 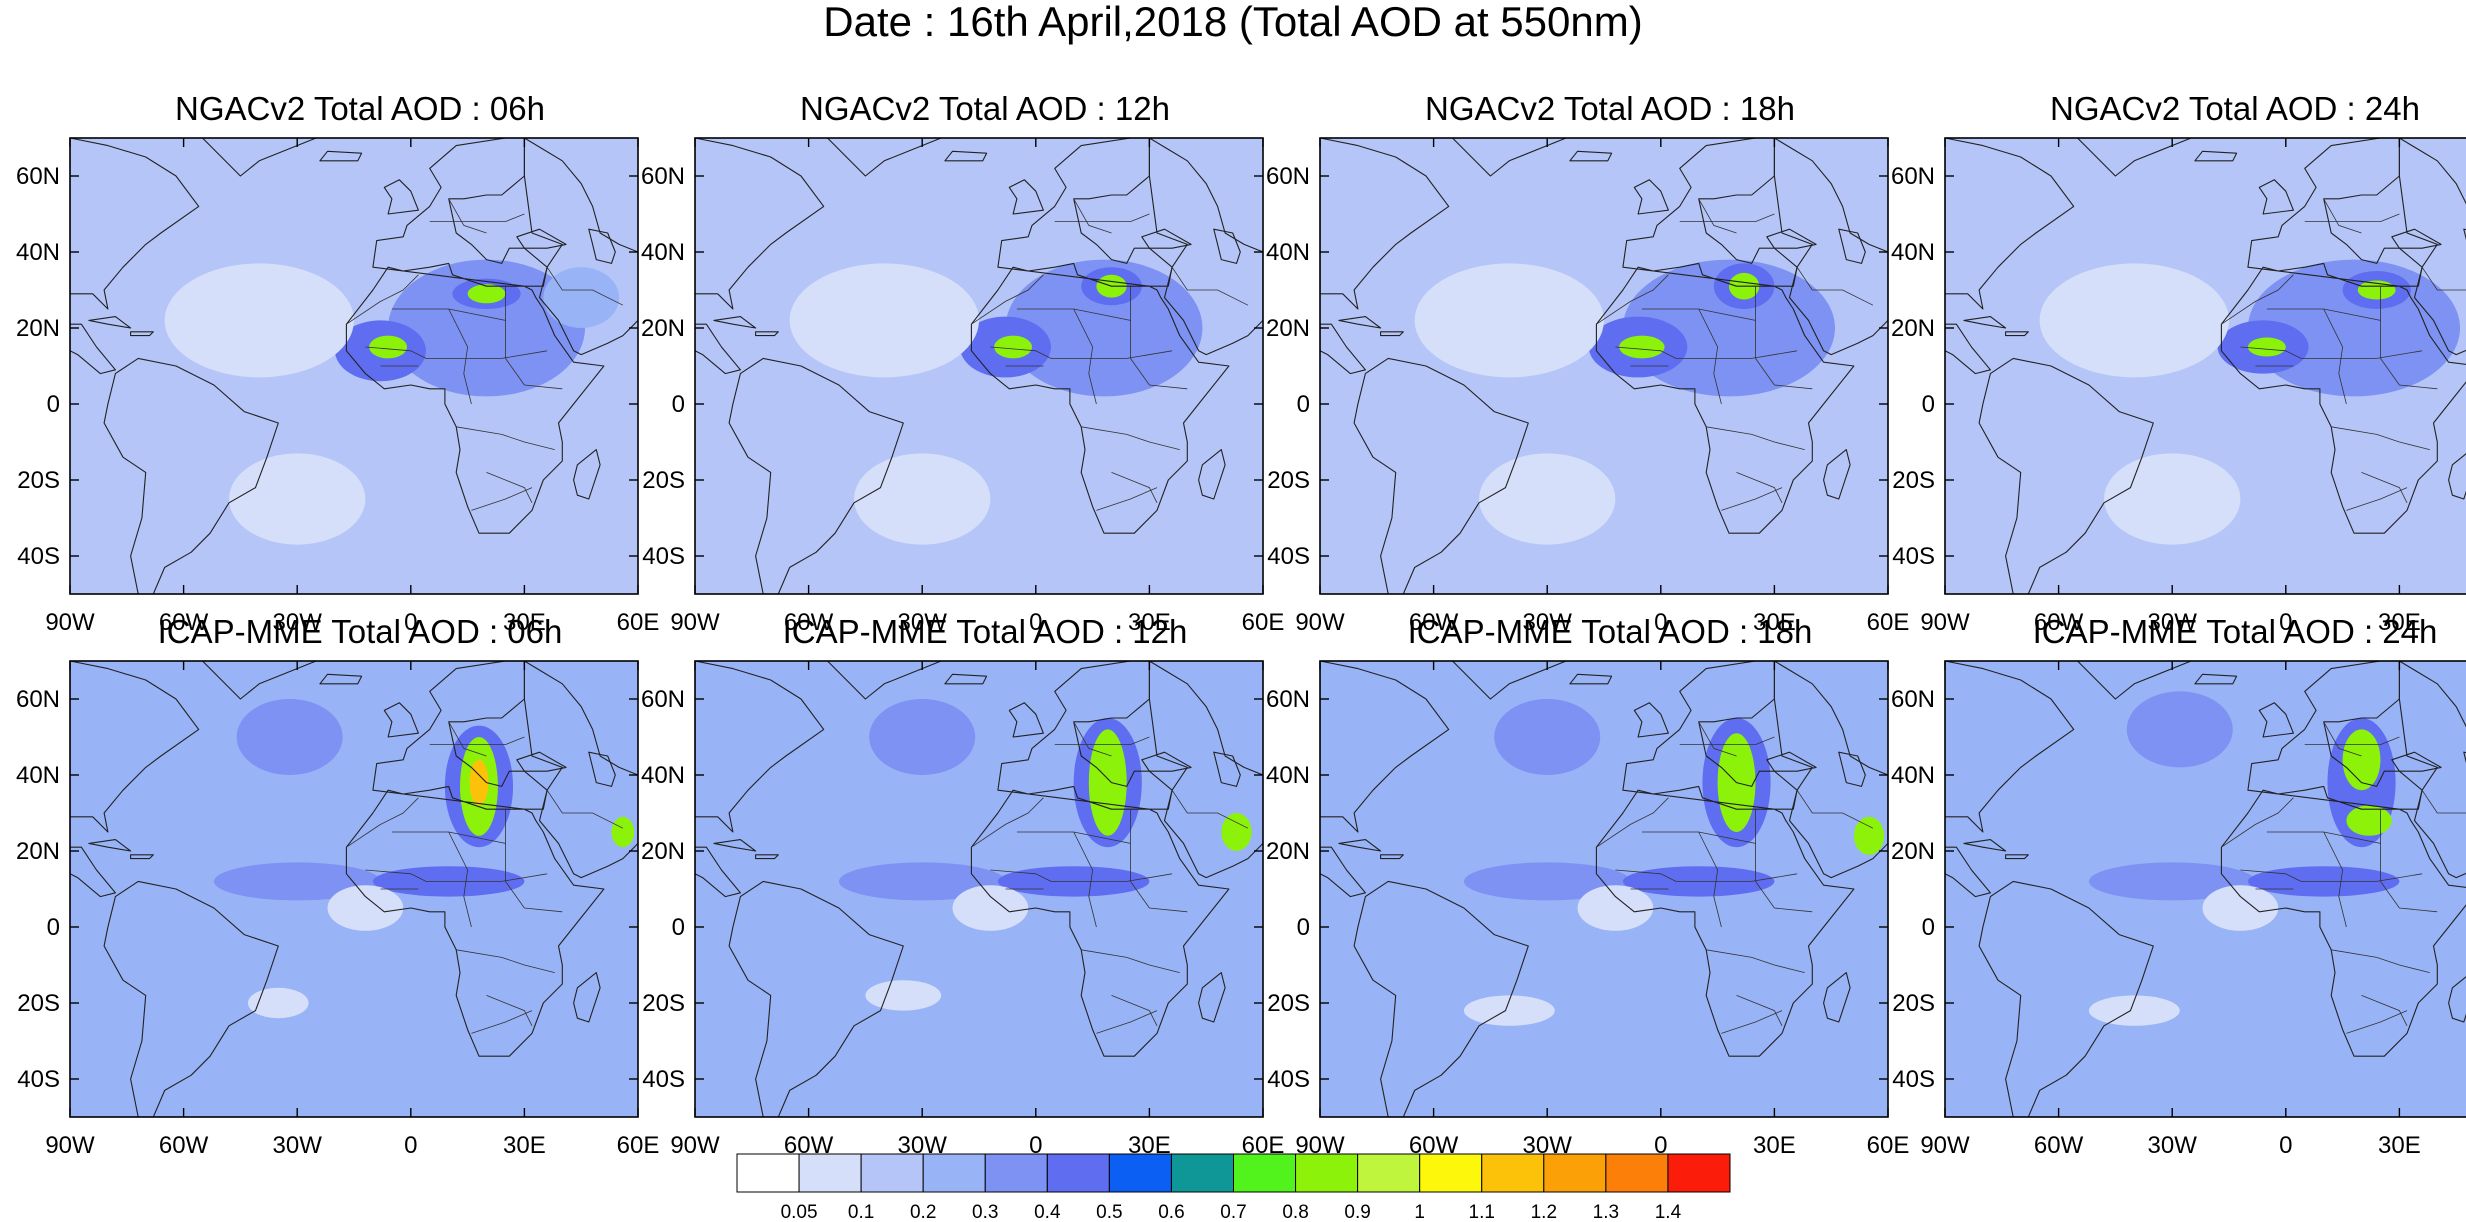 What do you see at coordinates (110, 845) in the screenshot?
I see `coastline-cuba` at bounding box center [110, 845].